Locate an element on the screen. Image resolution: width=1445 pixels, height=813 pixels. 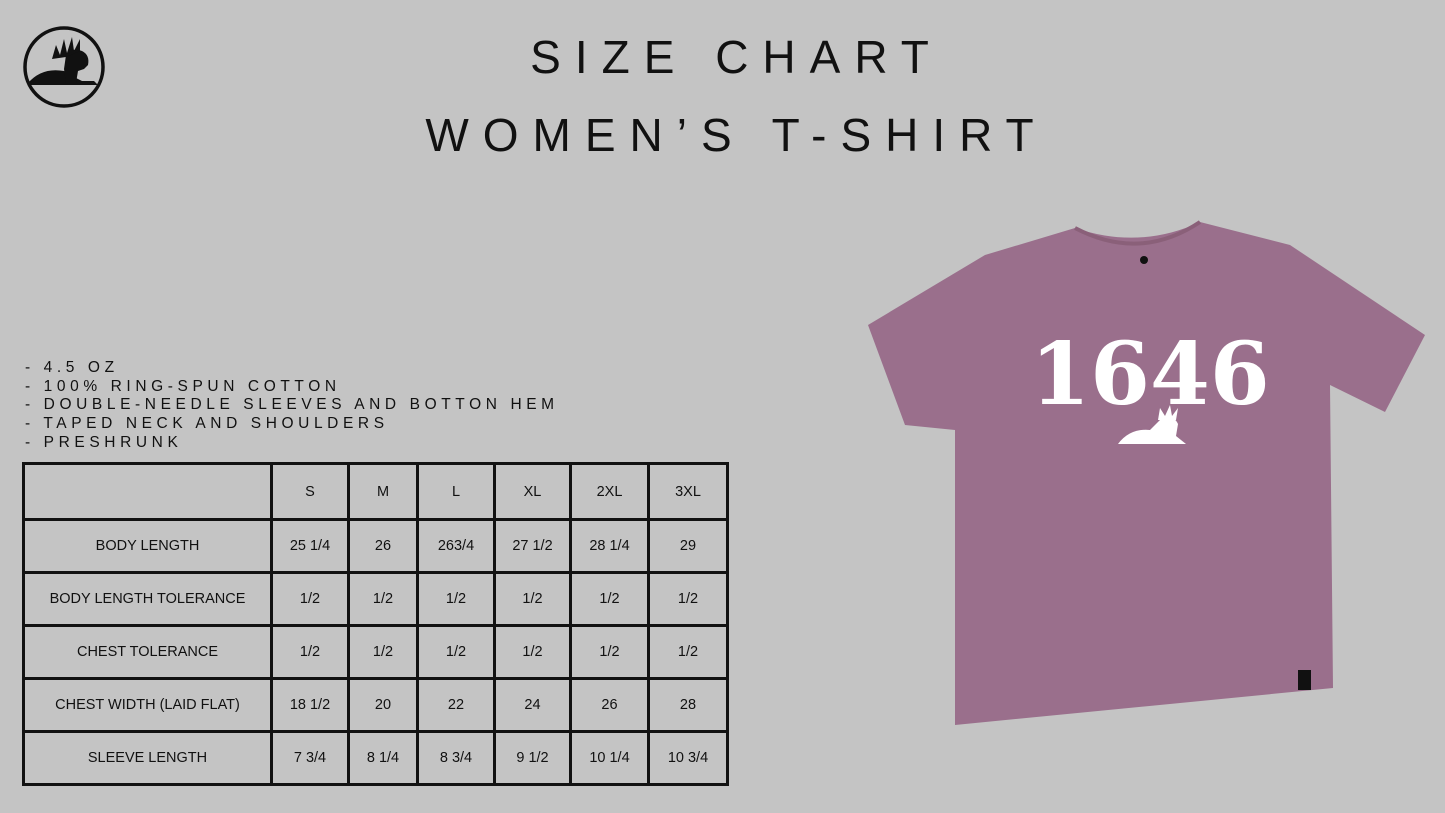
row-label: CHEST WIDTH (LAID FLAT) is located at coordinates (147, 705).